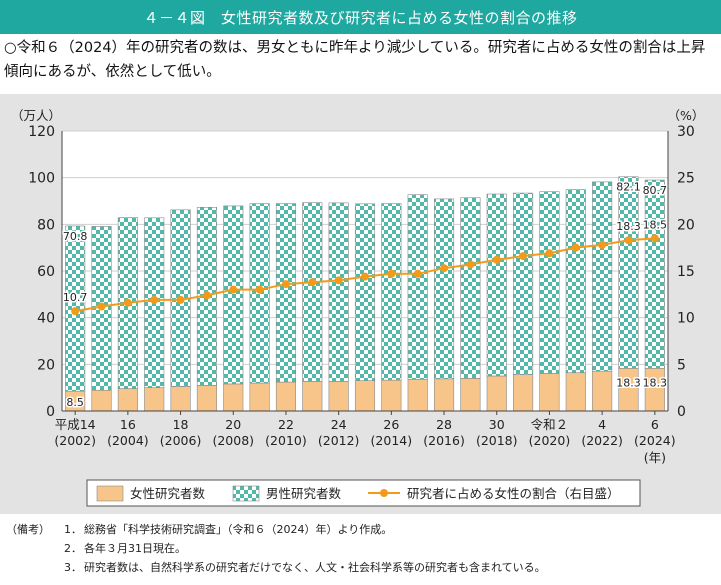 Image resolution: width=721 pixels, height=585 pixels. I want to click on bar-value-label: 8.5, so click(75, 402).